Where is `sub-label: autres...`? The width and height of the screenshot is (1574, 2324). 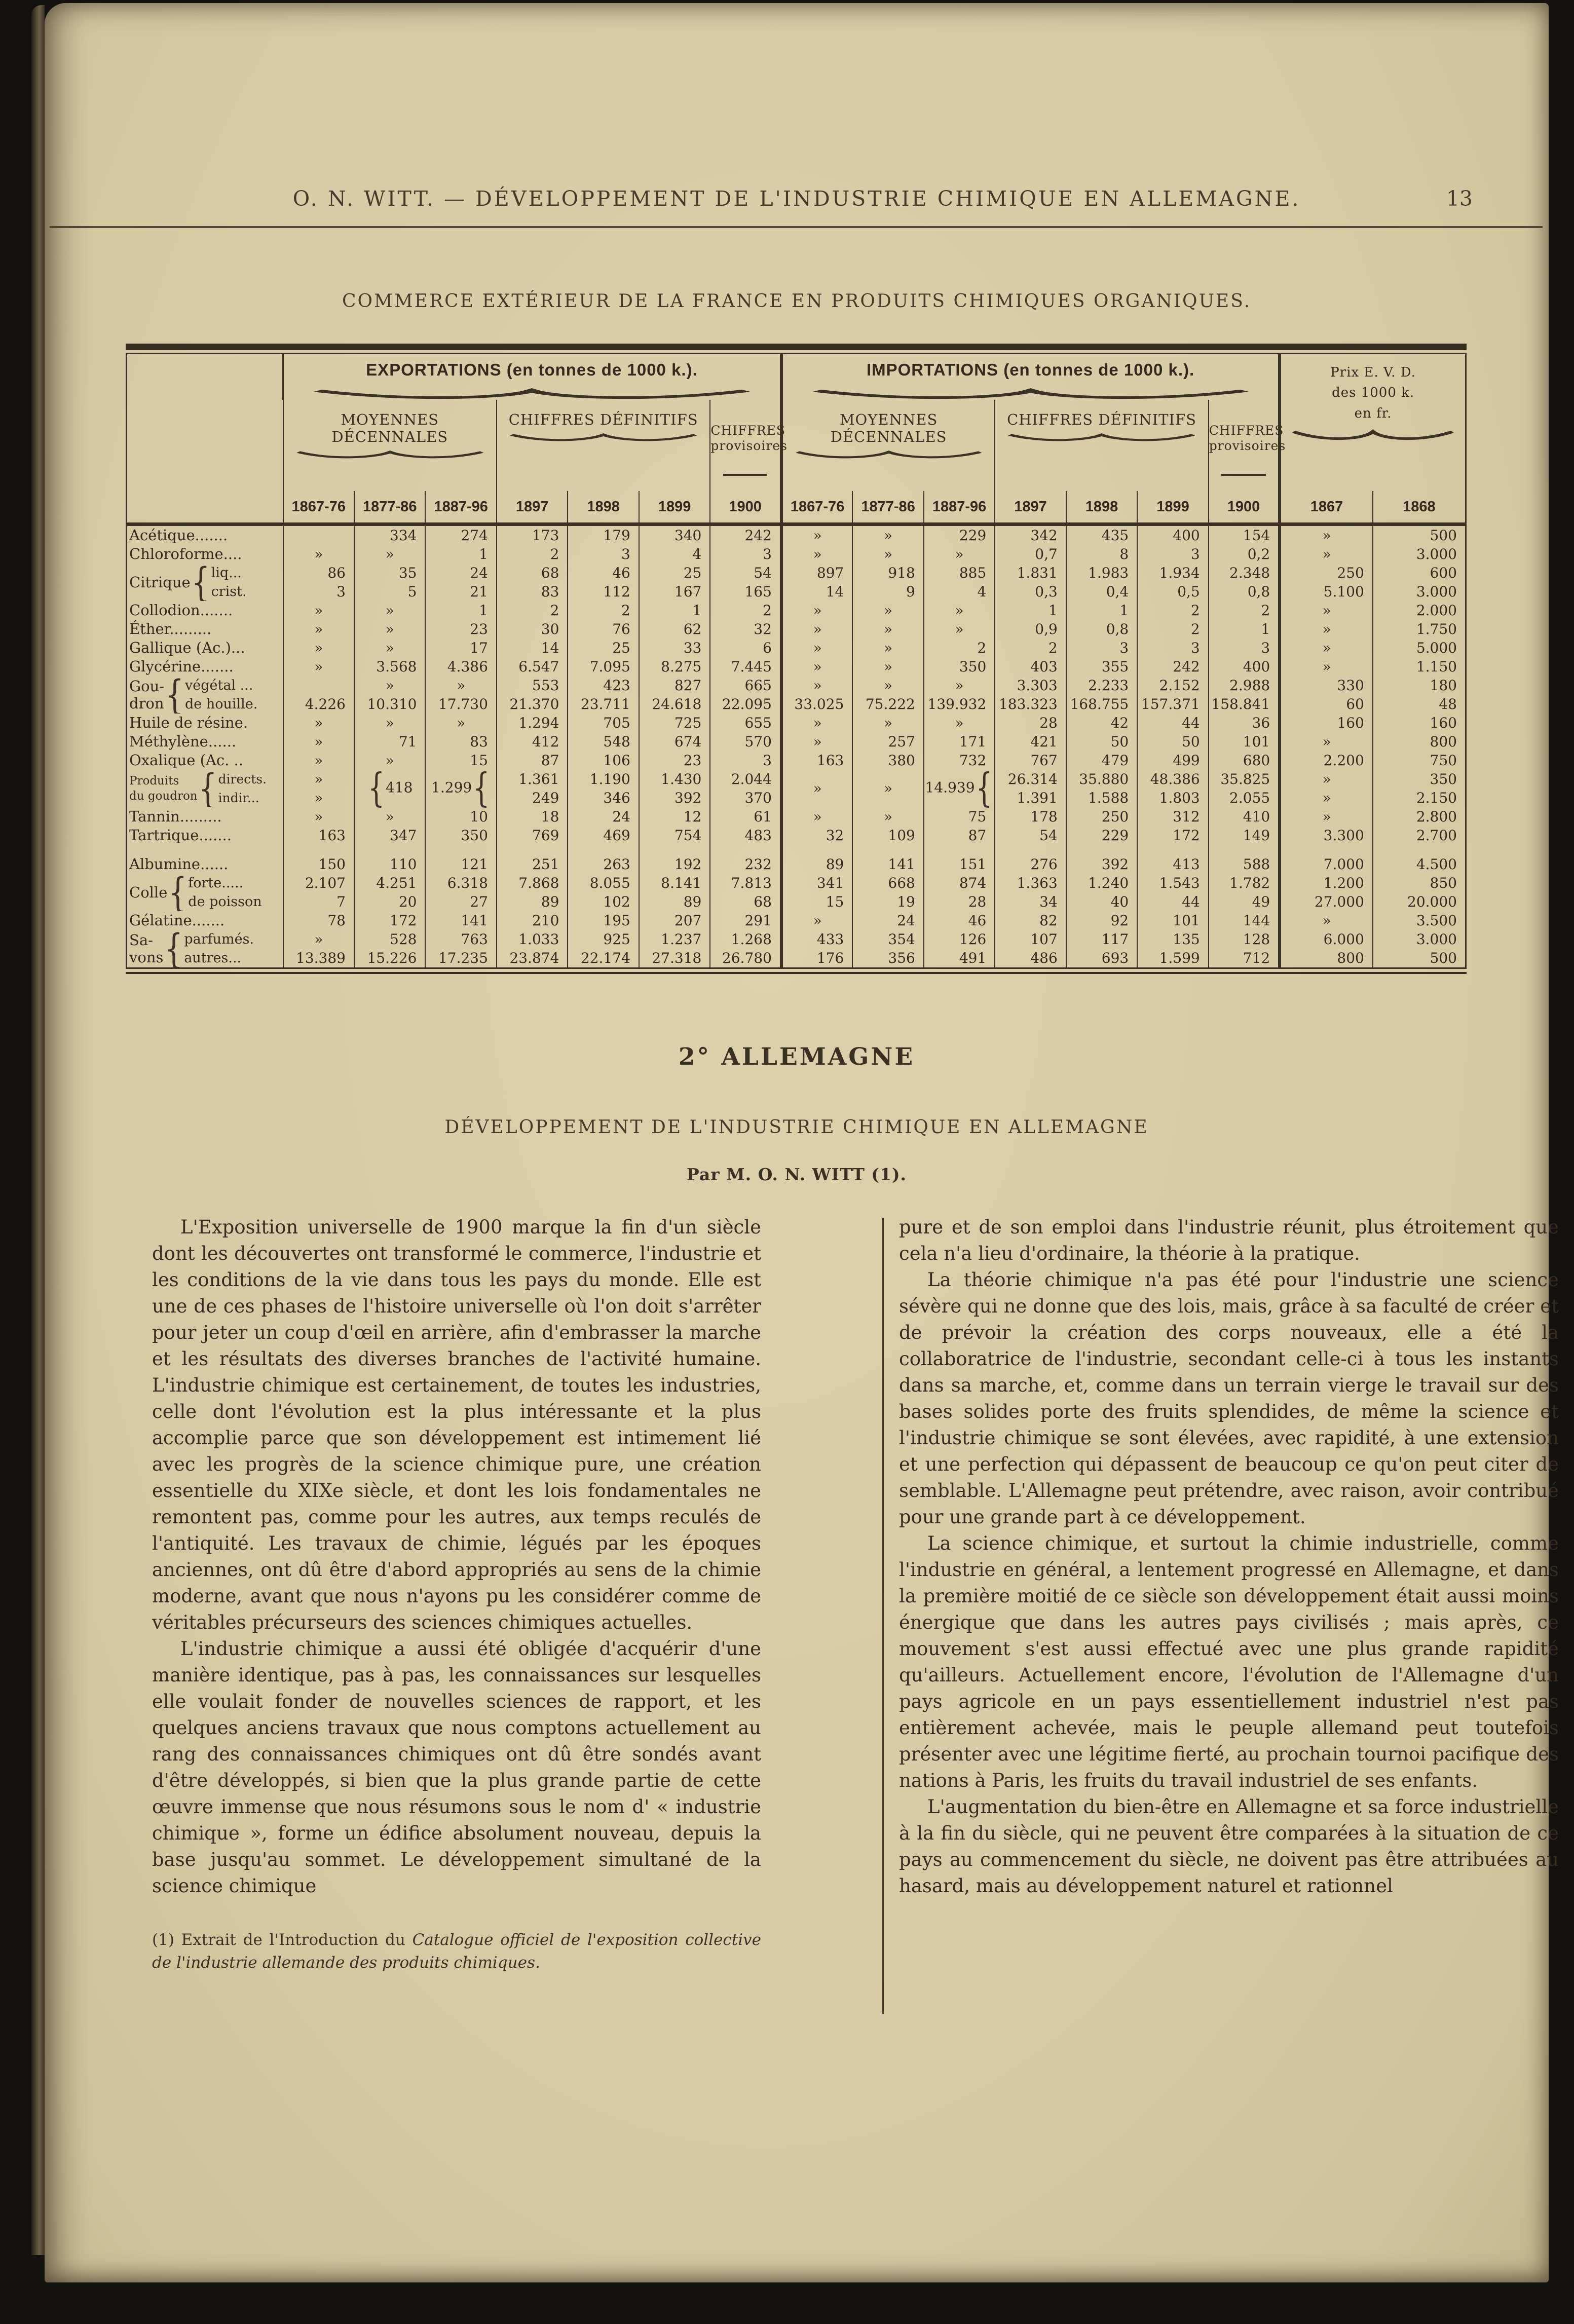
sub-label: autres... is located at coordinates (213, 958).